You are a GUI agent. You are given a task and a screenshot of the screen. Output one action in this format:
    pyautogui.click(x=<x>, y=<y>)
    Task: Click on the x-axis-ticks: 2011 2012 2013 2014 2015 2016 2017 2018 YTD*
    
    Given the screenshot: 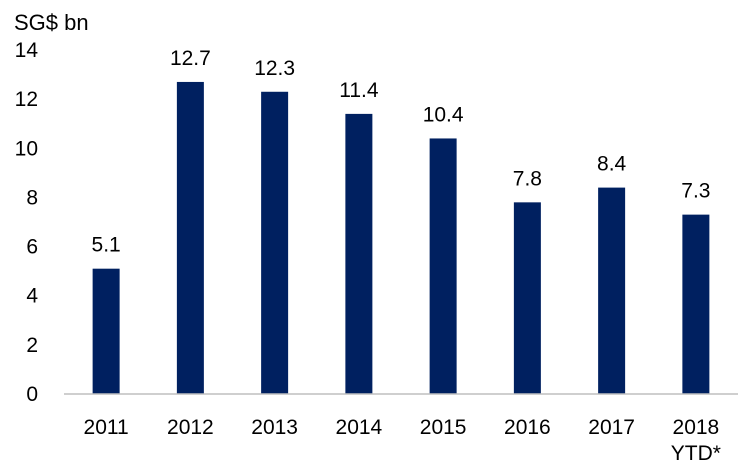 What is the action you would take?
    pyautogui.click(x=402, y=440)
    